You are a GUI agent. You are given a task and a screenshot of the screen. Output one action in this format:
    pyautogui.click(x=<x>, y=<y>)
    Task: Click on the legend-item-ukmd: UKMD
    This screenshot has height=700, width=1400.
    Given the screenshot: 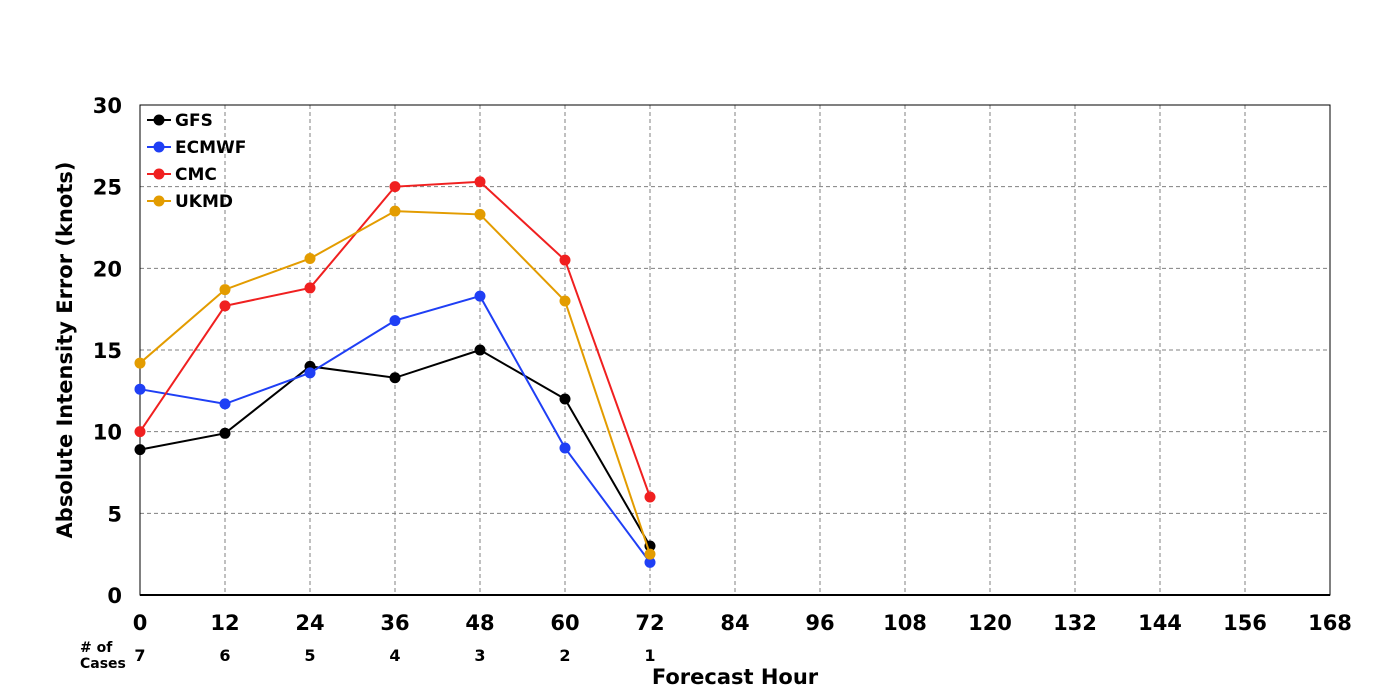 What is the action you would take?
    pyautogui.click(x=190, y=202)
    